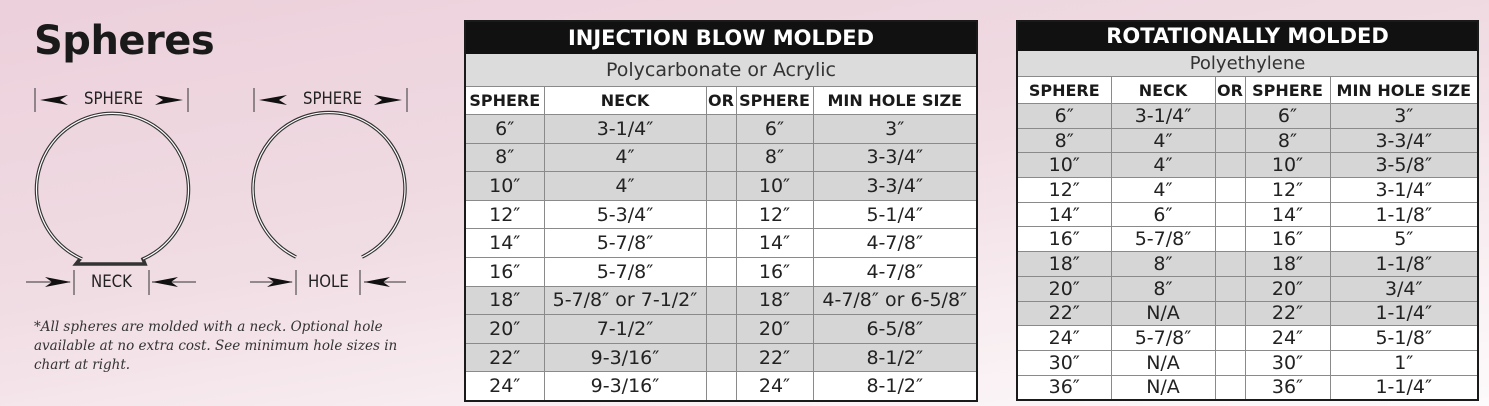 Image resolution: width=1489 pixels, height=406 pixels. I want to click on table-cell: 1″, so click(1404, 362).